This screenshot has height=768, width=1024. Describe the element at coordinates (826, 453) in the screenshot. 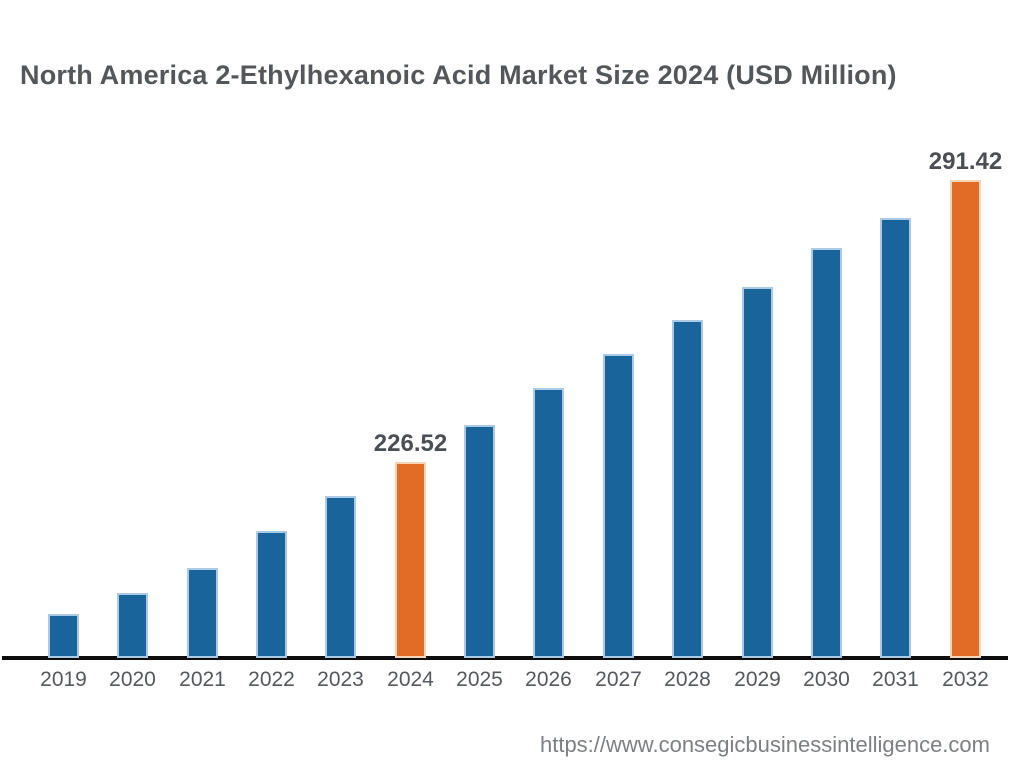

I see `bar-2030` at that location.